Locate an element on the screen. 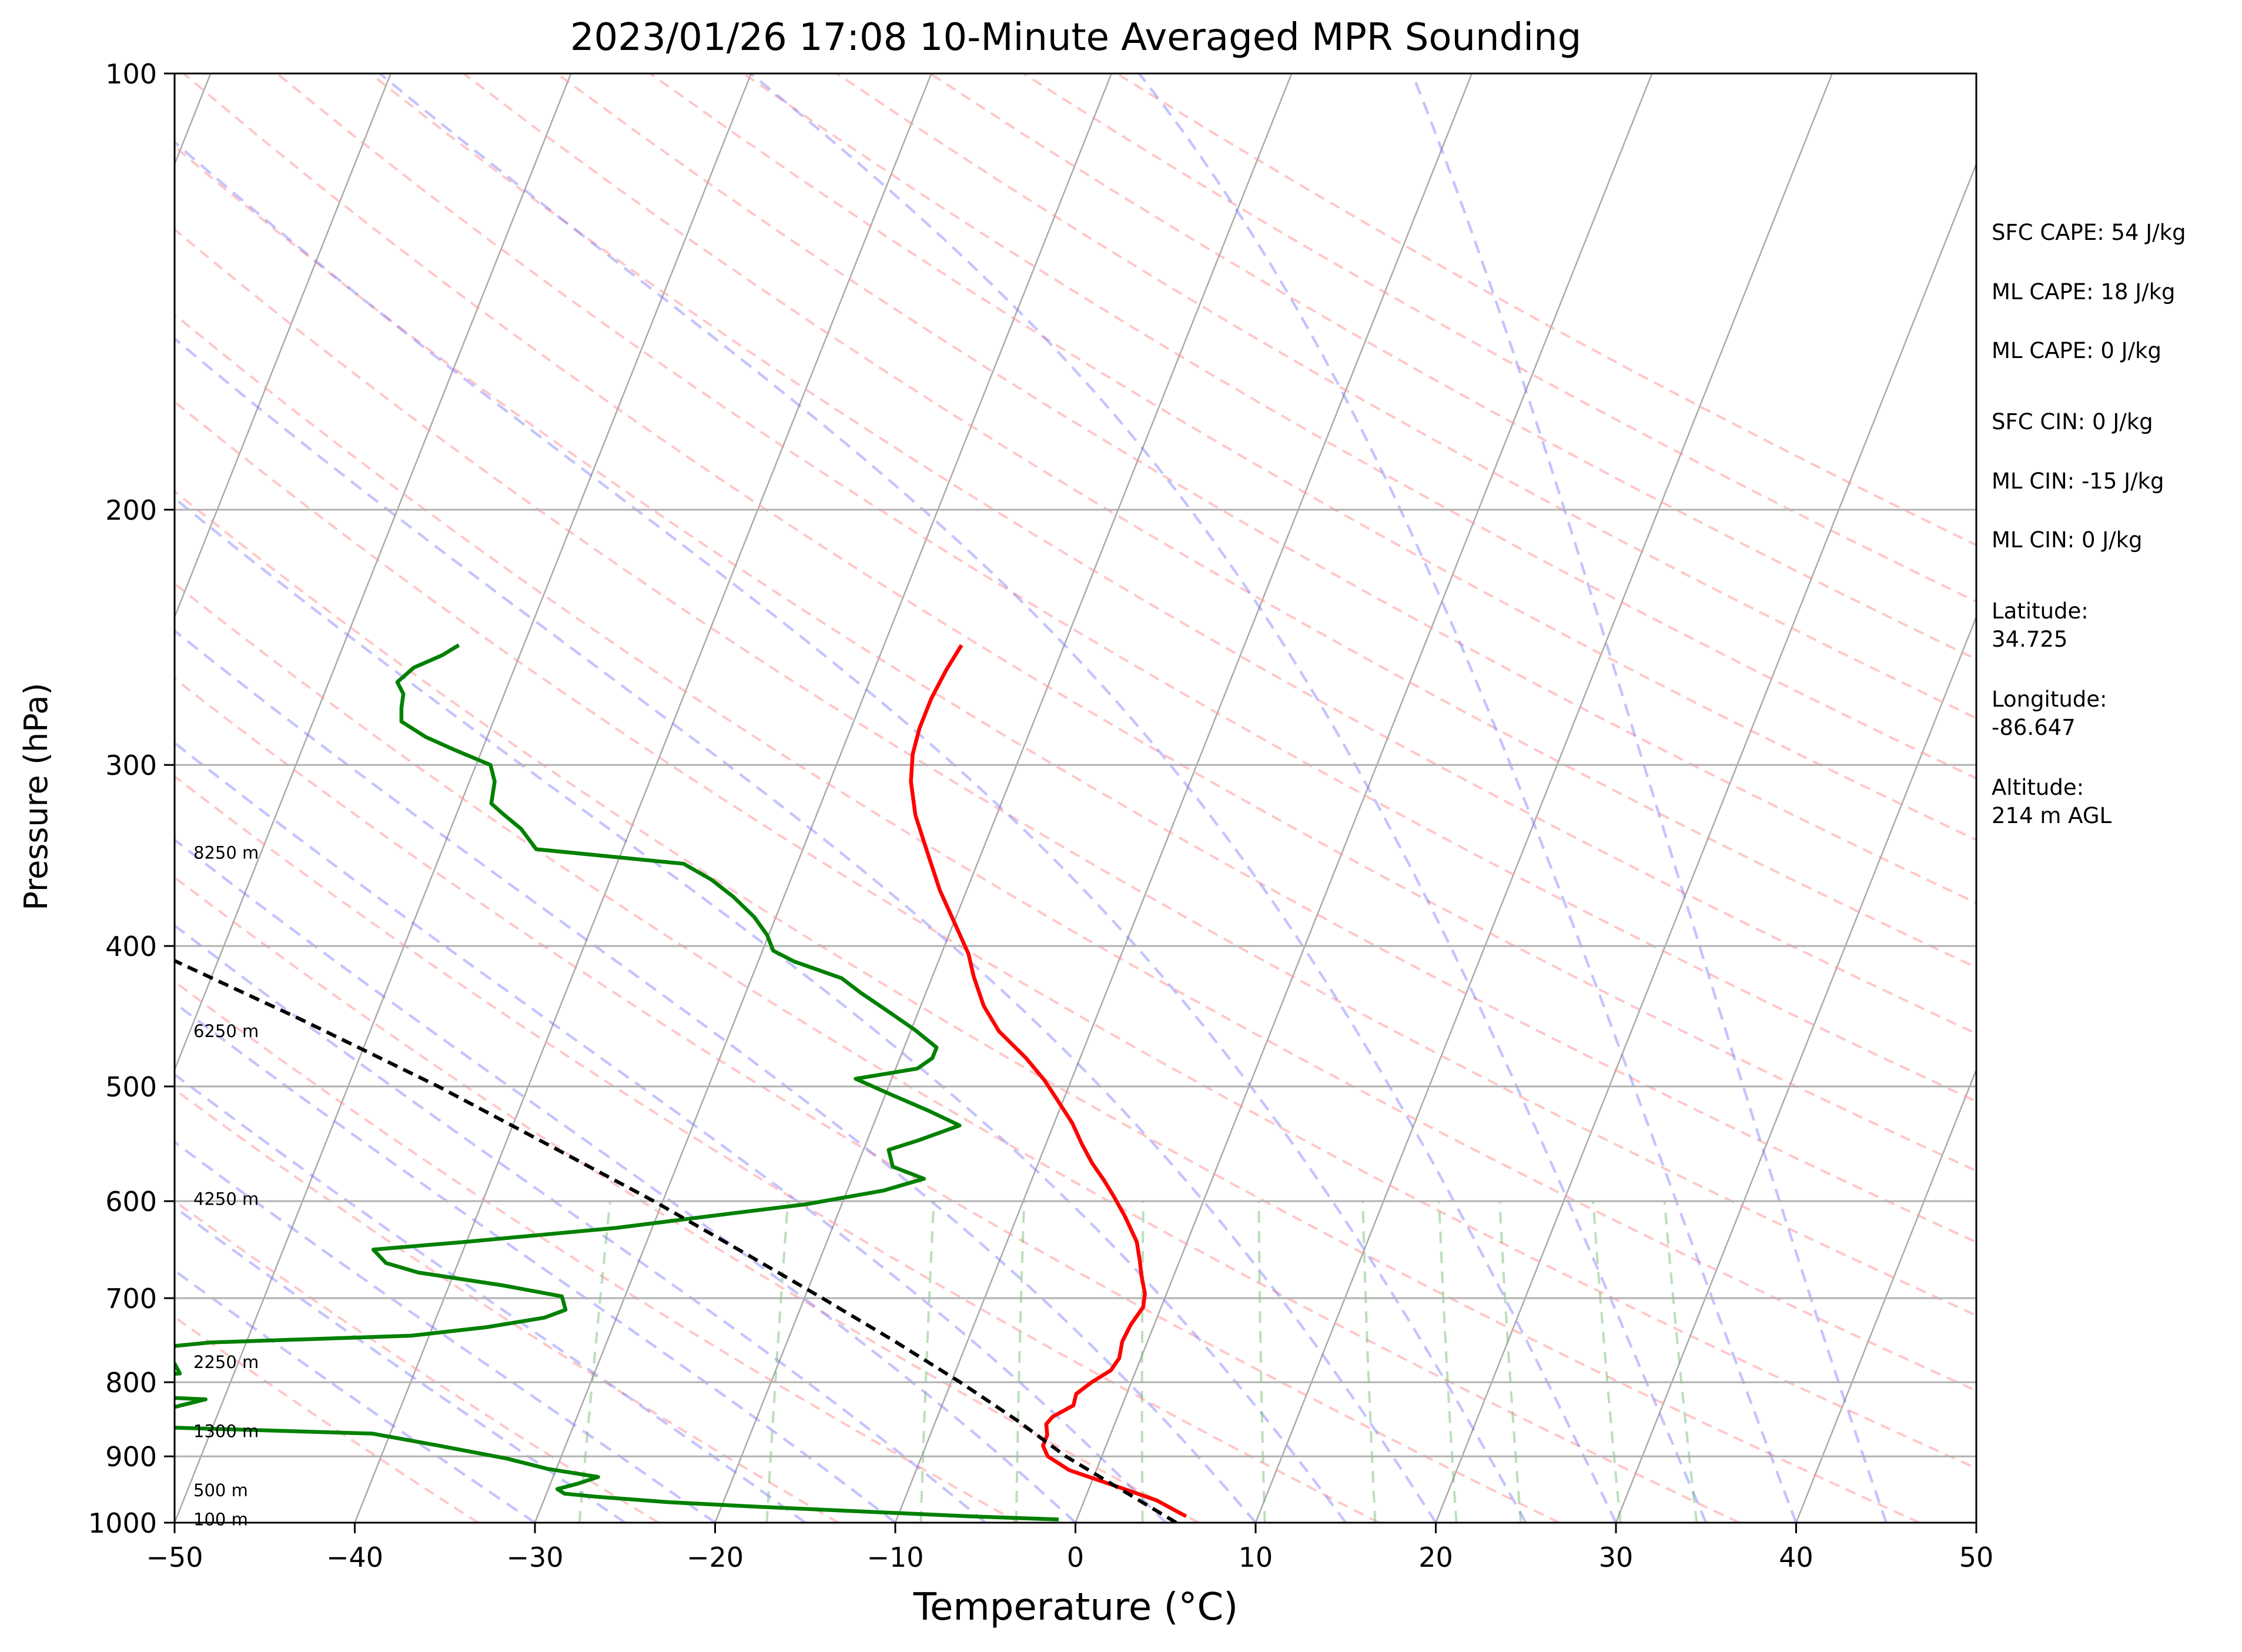  y-axis-label: Pressure (hPa) is located at coordinates (37, 797).